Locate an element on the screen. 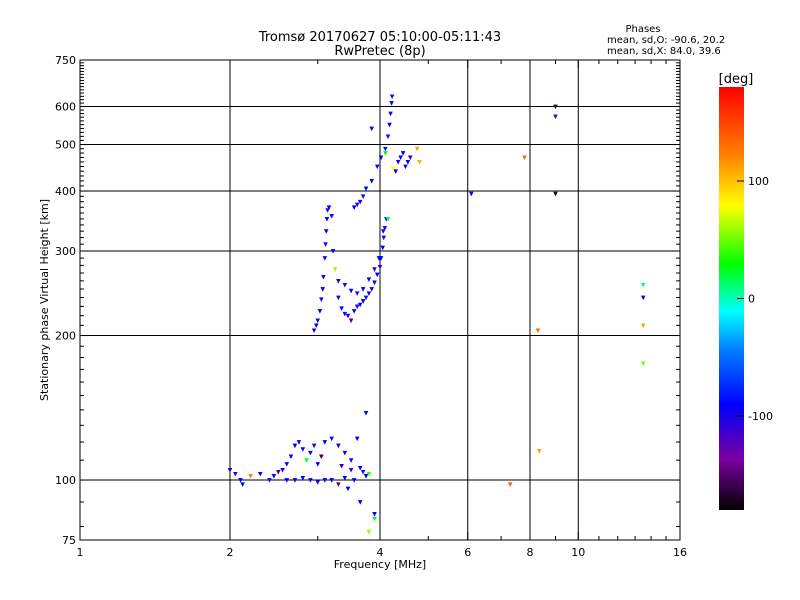 The width and height of the screenshot is (800, 600). stats-extraordinary: mean, sd,X: 84.0, 39.6 is located at coordinates (664, 51).